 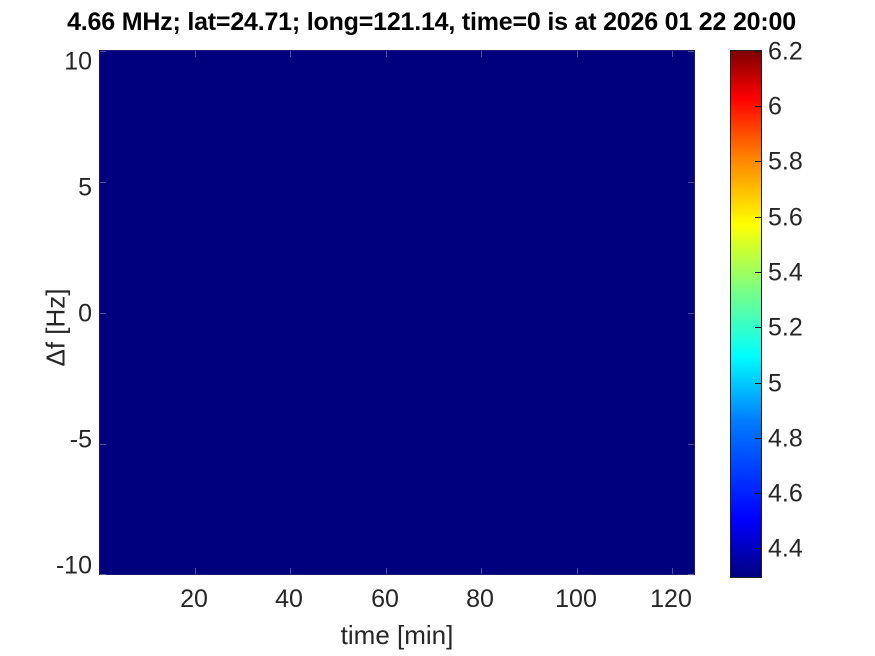 I want to click on y-tick-label: 0, so click(x=85, y=313).